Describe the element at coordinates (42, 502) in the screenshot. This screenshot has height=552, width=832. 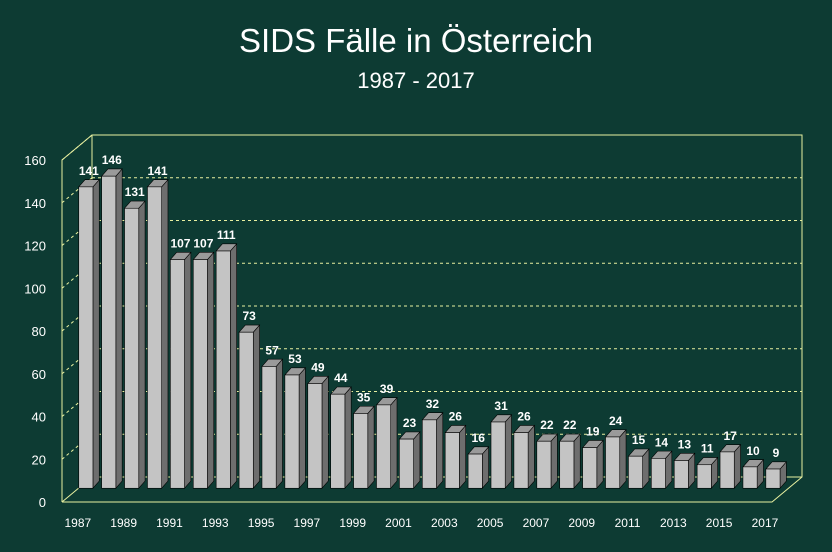
I see `y-tick-label: 0` at that location.